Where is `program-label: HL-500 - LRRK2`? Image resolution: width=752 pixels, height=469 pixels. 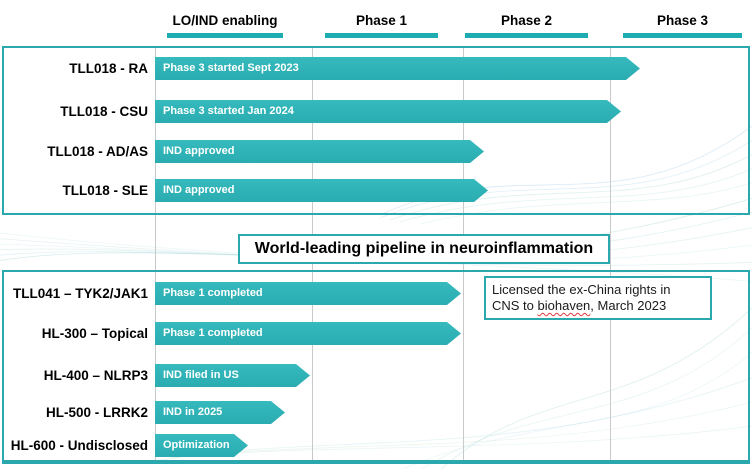
program-label: HL-500 - LRRK2 is located at coordinates (96, 412).